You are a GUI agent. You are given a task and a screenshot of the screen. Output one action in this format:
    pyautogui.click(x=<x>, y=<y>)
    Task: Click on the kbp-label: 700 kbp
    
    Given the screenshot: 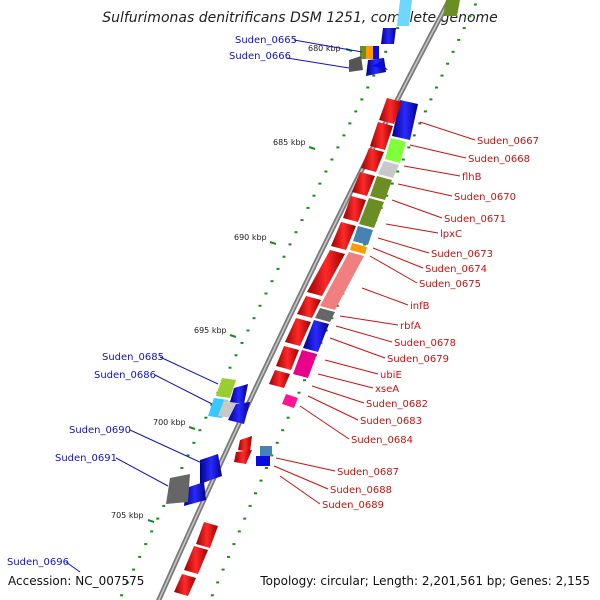 What is the action you would take?
    pyautogui.click(x=169, y=422)
    